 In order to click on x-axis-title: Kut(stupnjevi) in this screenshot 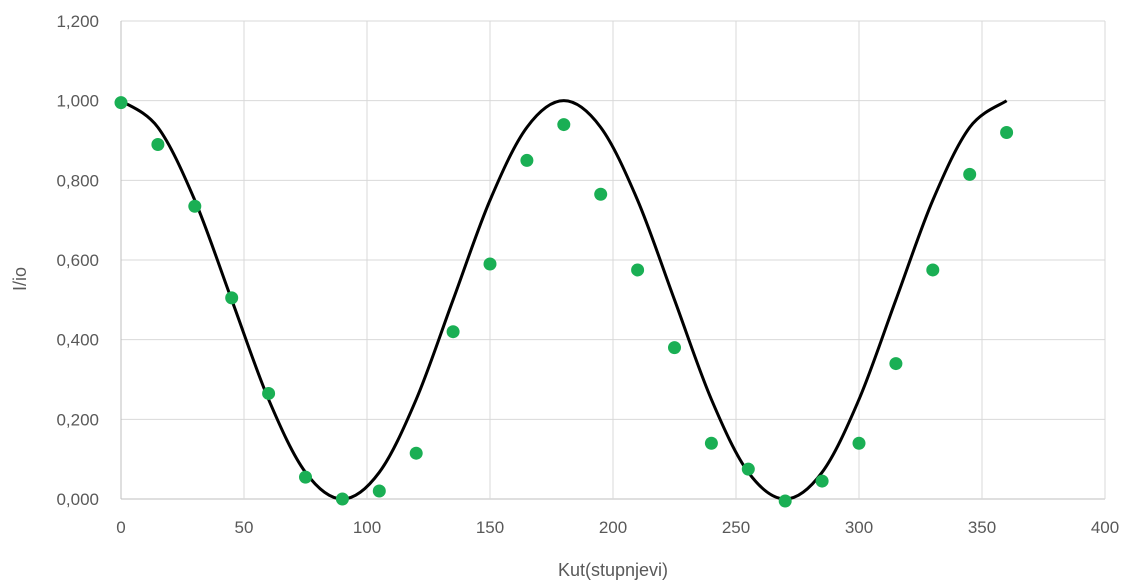, I will do `click(613, 570)`.